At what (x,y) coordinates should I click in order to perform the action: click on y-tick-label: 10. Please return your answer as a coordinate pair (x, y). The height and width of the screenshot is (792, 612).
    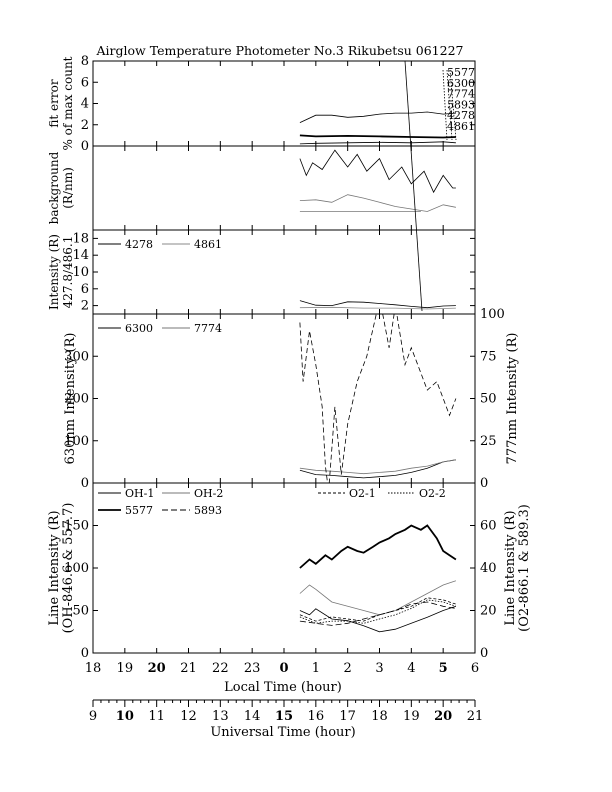
    Looking at the image, I should click on (80, 272).